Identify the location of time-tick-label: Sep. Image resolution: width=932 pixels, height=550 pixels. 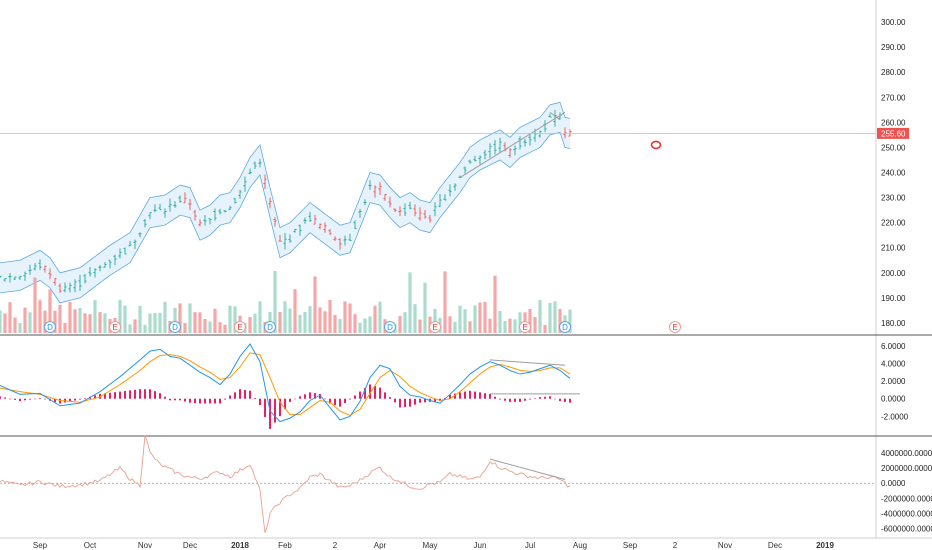
(40, 545).